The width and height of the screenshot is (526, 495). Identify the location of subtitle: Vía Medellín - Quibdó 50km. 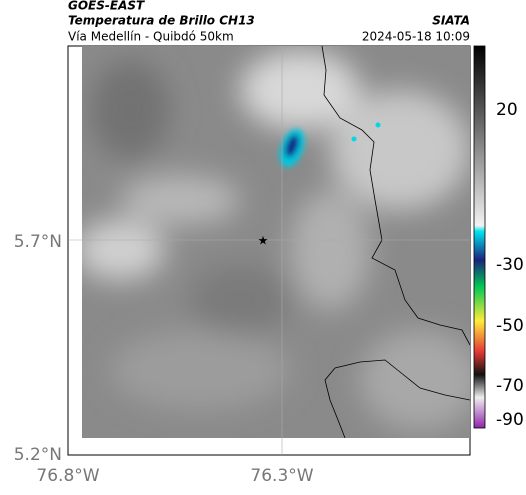
(151, 37).